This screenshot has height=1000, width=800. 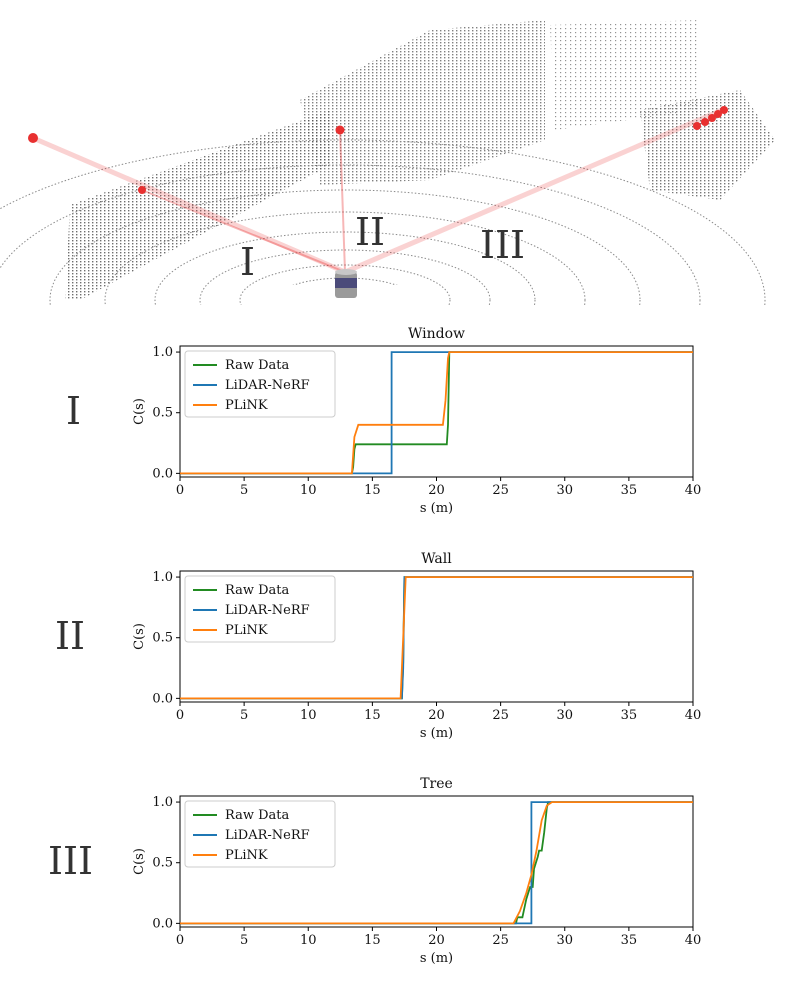 I want to click on chart-title: Wall, so click(x=436, y=559).